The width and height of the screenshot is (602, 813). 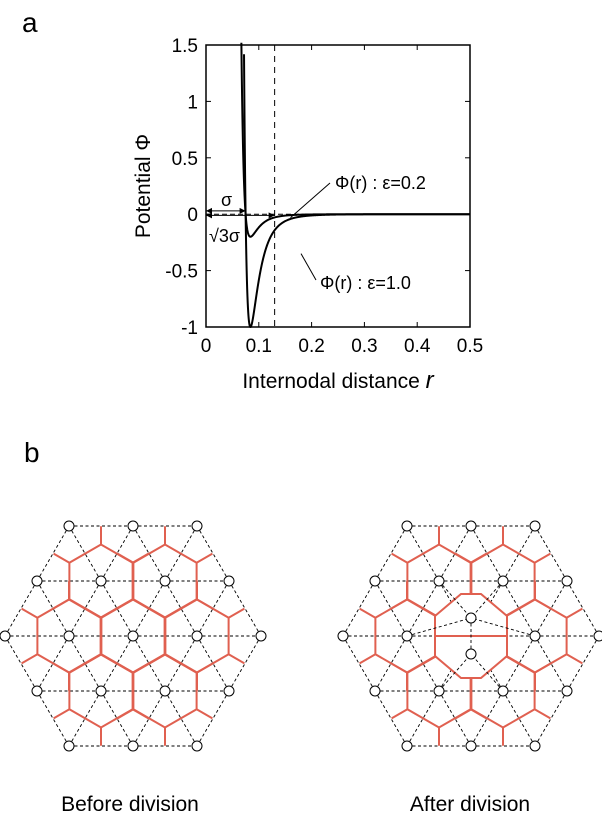 What do you see at coordinates (192, 102) in the screenshot?
I see `y-tick-label: 1` at bounding box center [192, 102].